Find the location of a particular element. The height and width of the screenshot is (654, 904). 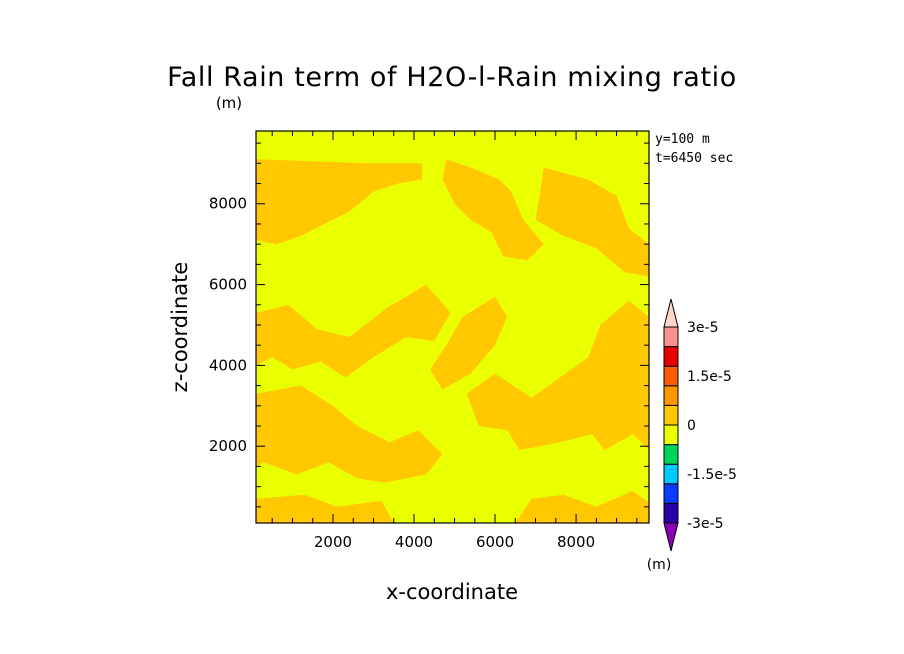

colorbar-arrow-top is located at coordinates (671, 313).